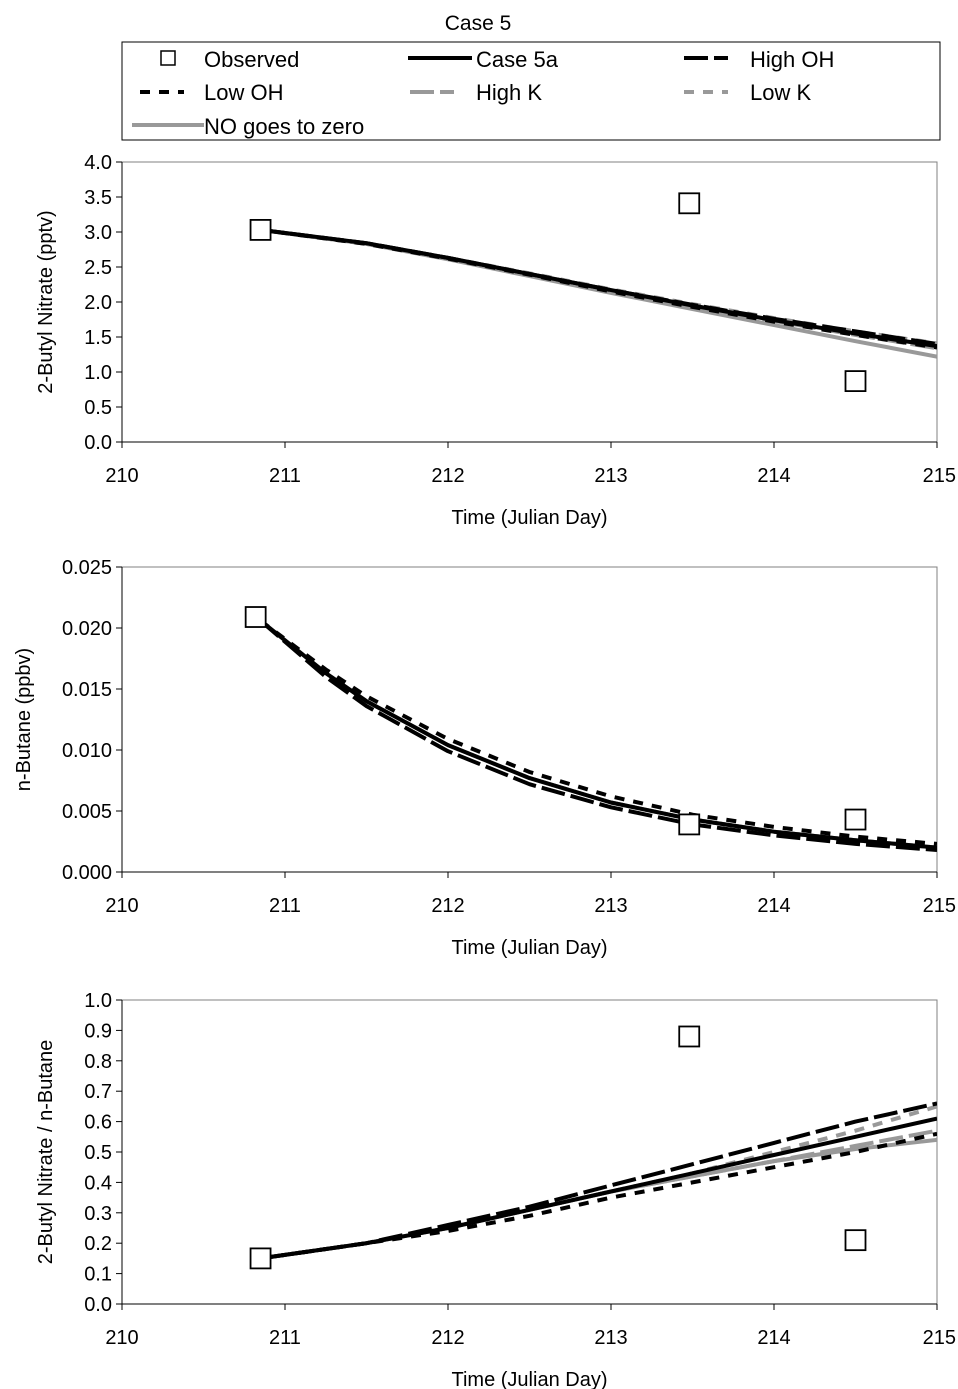  Describe the element at coordinates (251, 59) in the screenshot. I see `legend-label-observed: Observed` at that location.